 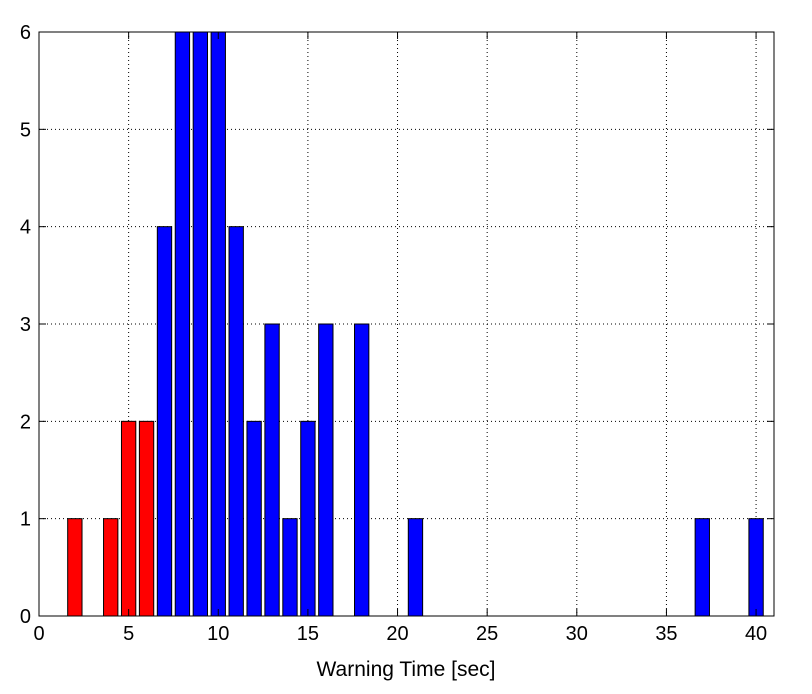 What do you see at coordinates (25, 617) in the screenshot?
I see `y-tick-label: 0` at bounding box center [25, 617].